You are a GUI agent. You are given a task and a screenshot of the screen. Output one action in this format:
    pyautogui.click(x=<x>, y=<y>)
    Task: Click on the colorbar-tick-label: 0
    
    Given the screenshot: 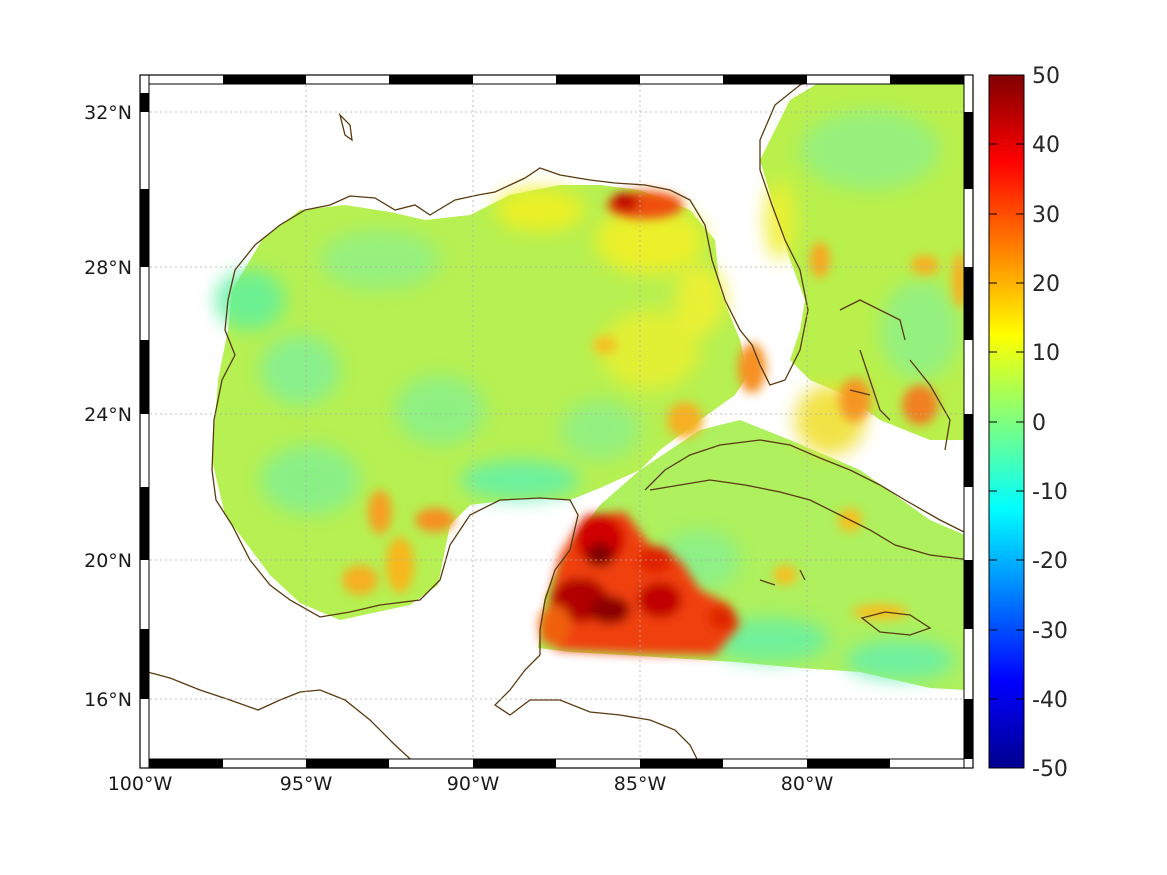 What is the action you would take?
    pyautogui.click(x=1039, y=423)
    